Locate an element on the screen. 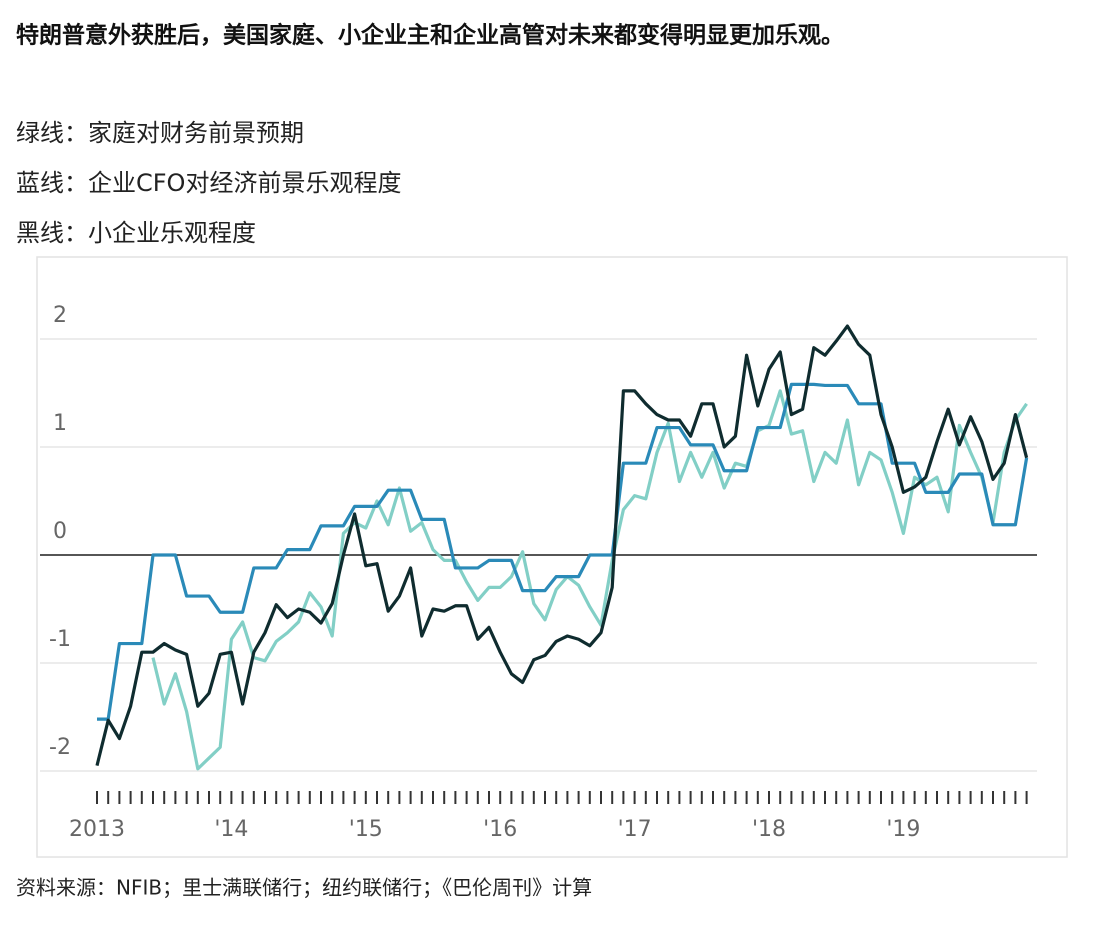  x-tick-label: '17 is located at coordinates (635, 829).